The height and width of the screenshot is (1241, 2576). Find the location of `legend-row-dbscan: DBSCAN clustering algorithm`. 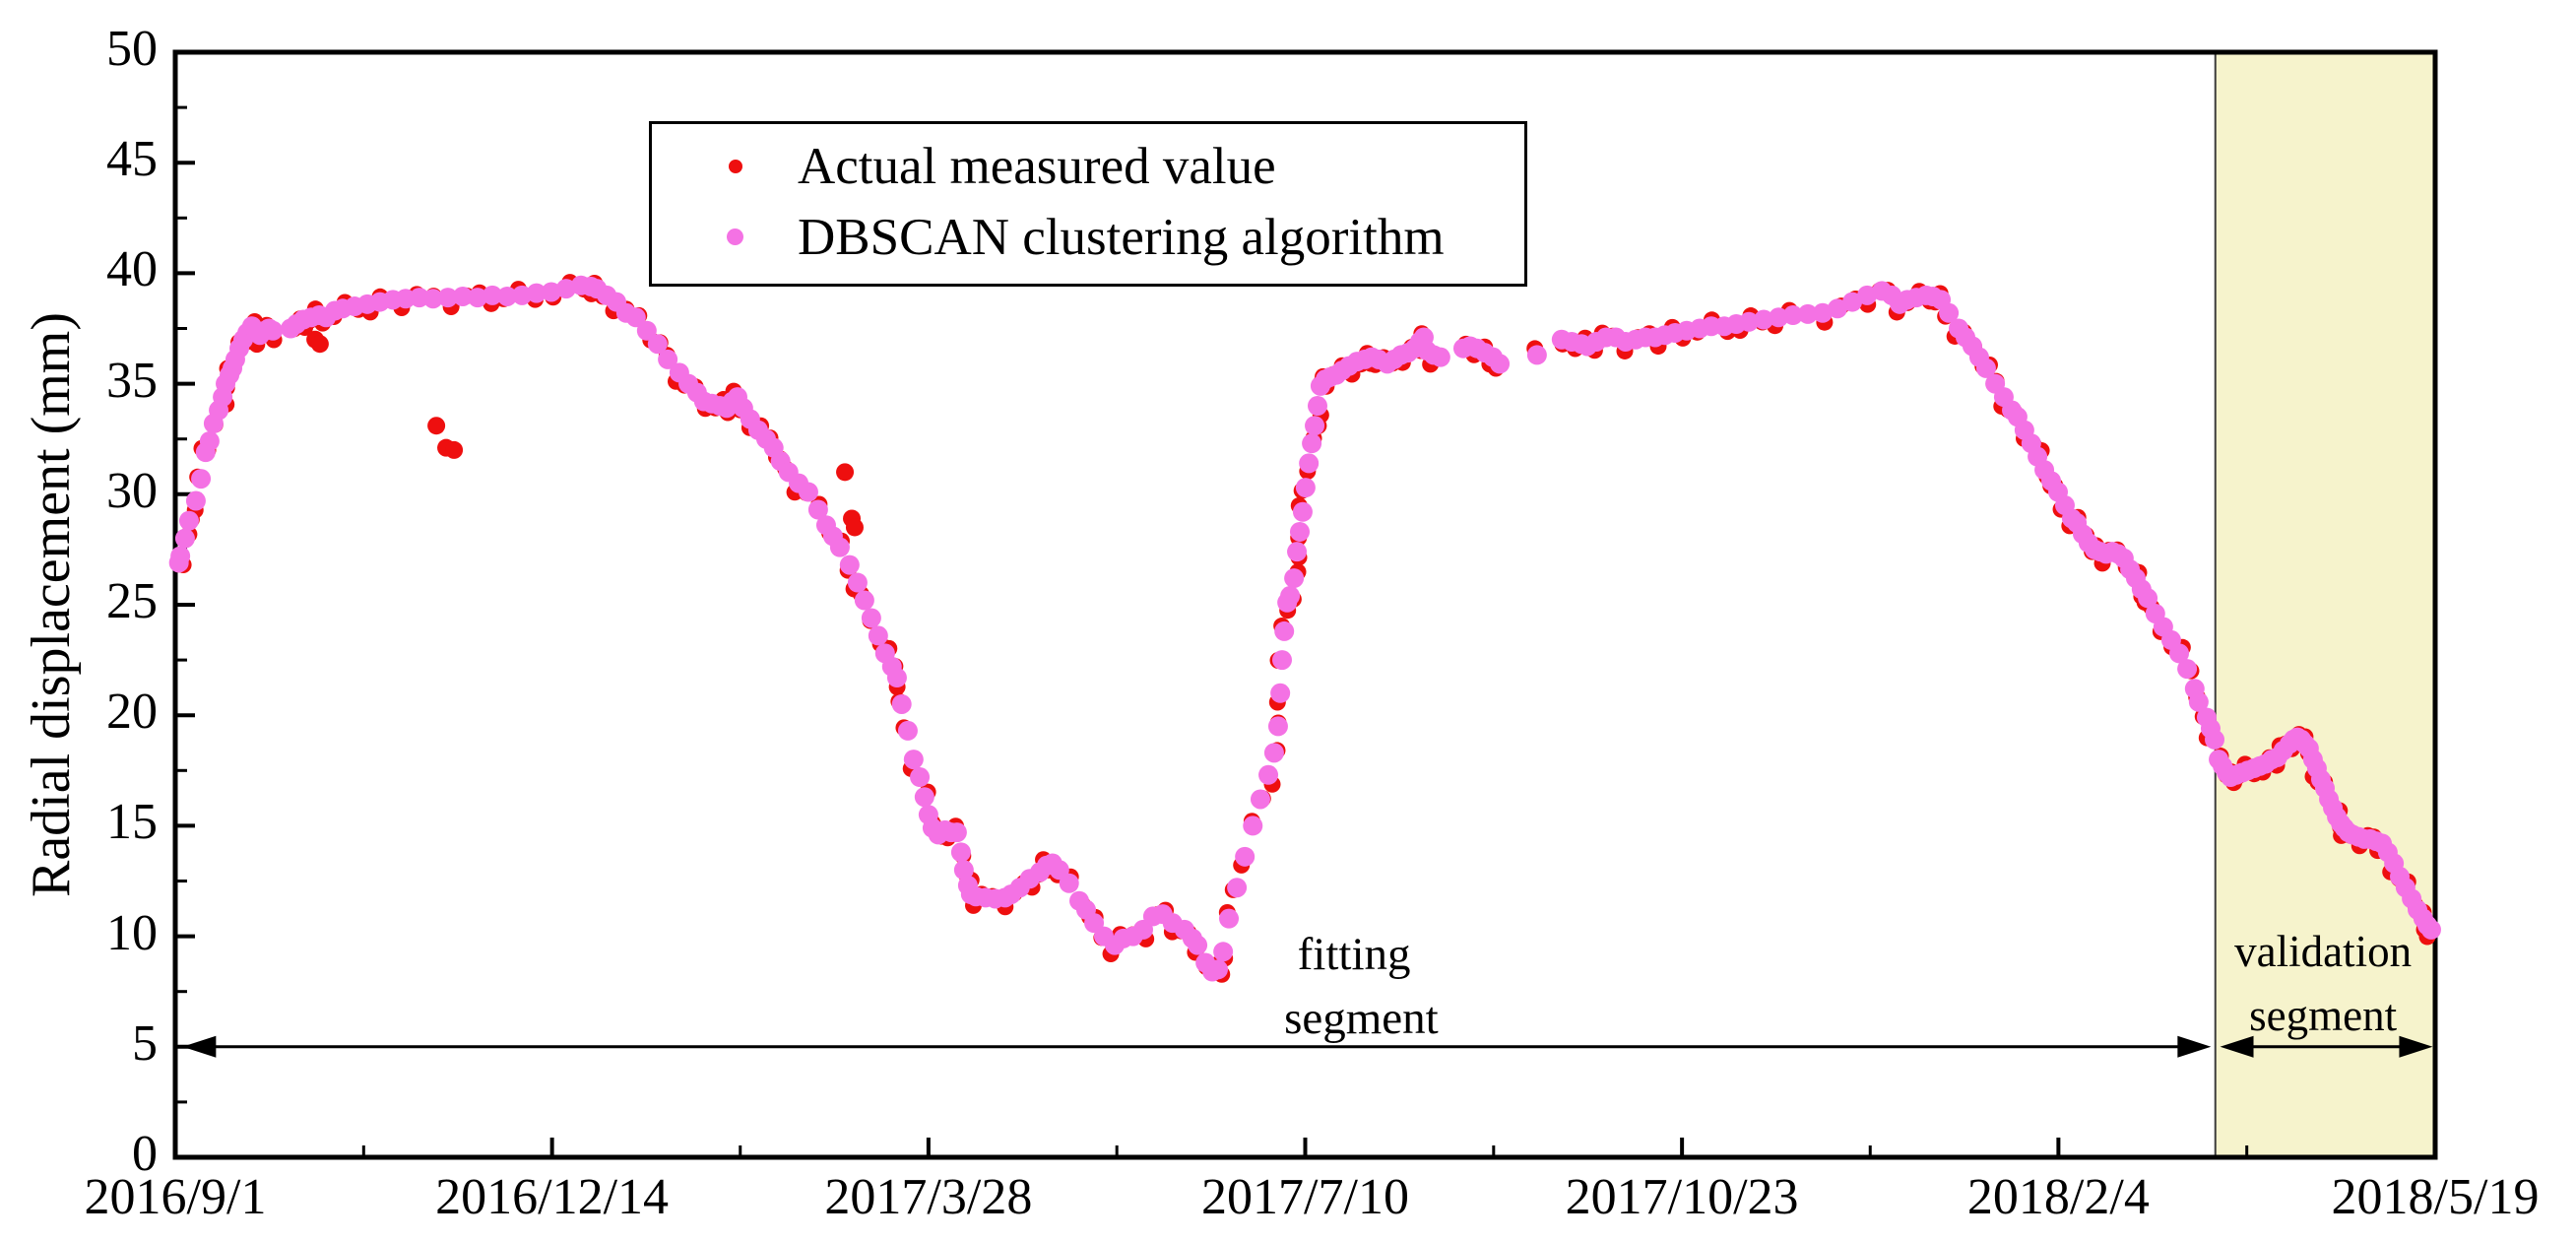

legend-row-dbscan: DBSCAN clustering algorithm is located at coordinates (1088, 238).